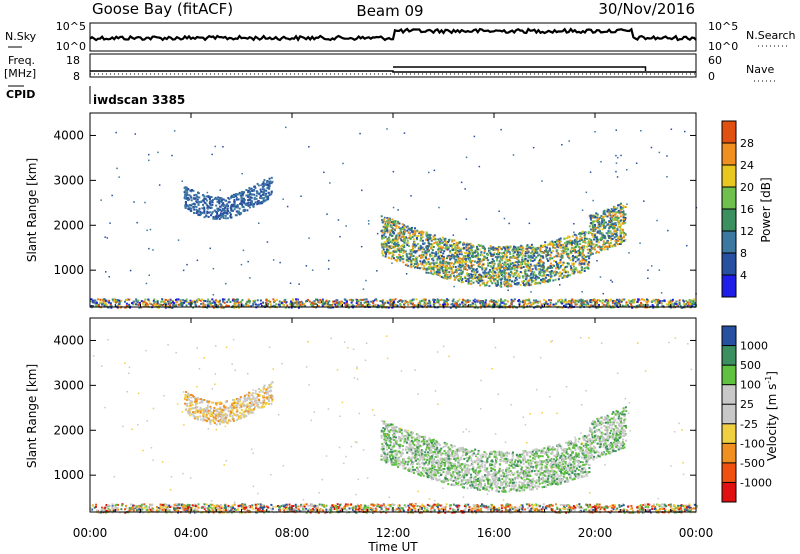 The image size is (800, 554). I want to click on freq-label: Freq., so click(21, 60).